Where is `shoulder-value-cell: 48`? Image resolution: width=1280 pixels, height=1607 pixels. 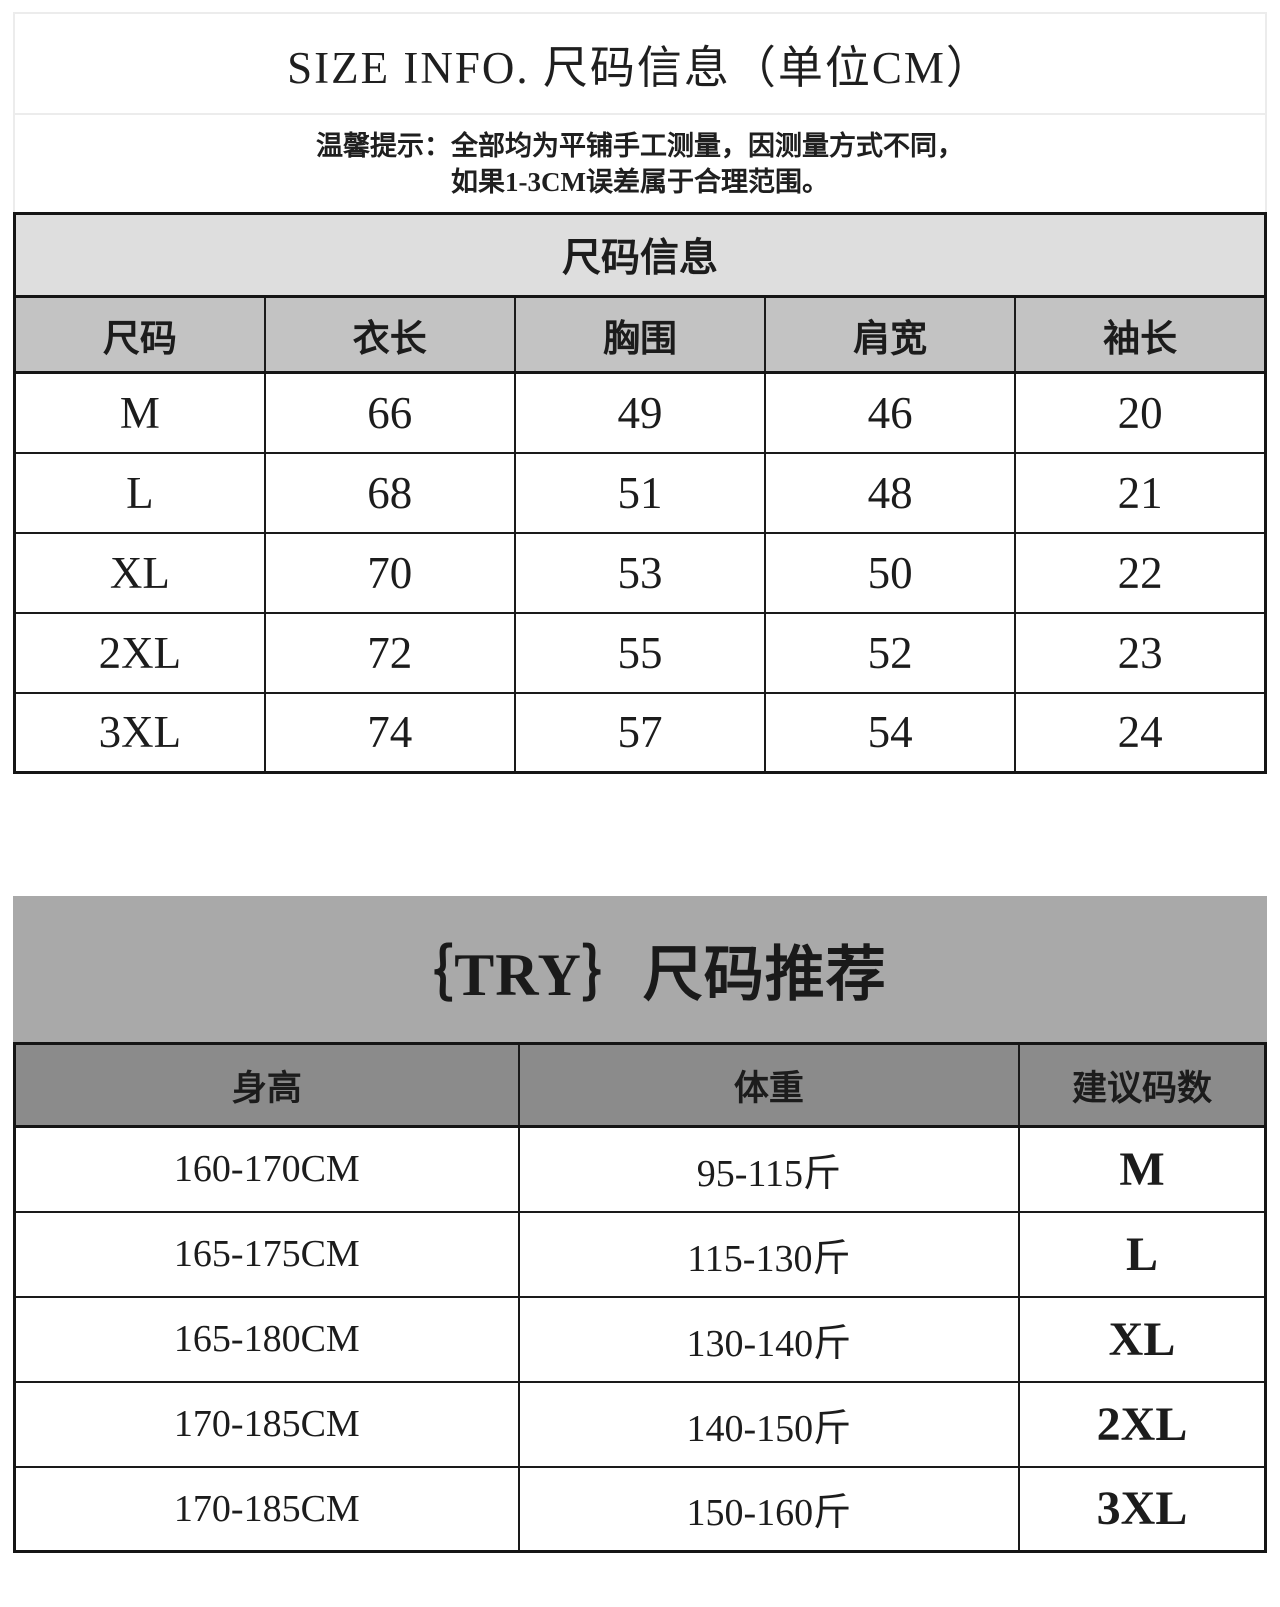 shoulder-value-cell: 48 is located at coordinates (890, 492).